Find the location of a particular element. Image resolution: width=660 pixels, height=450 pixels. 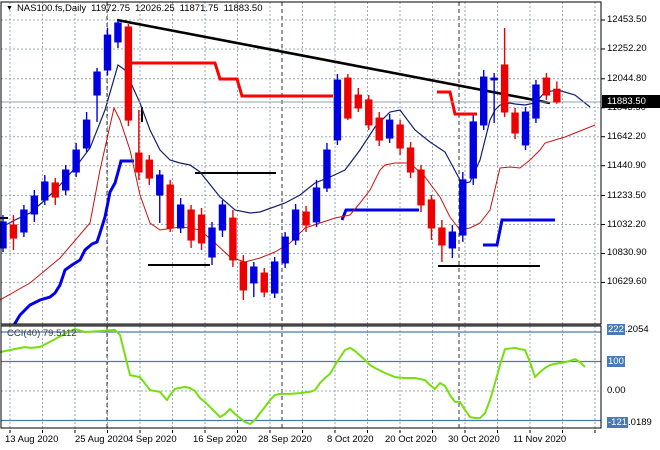

ohlc-open: 11972.75 is located at coordinates (111, 8).